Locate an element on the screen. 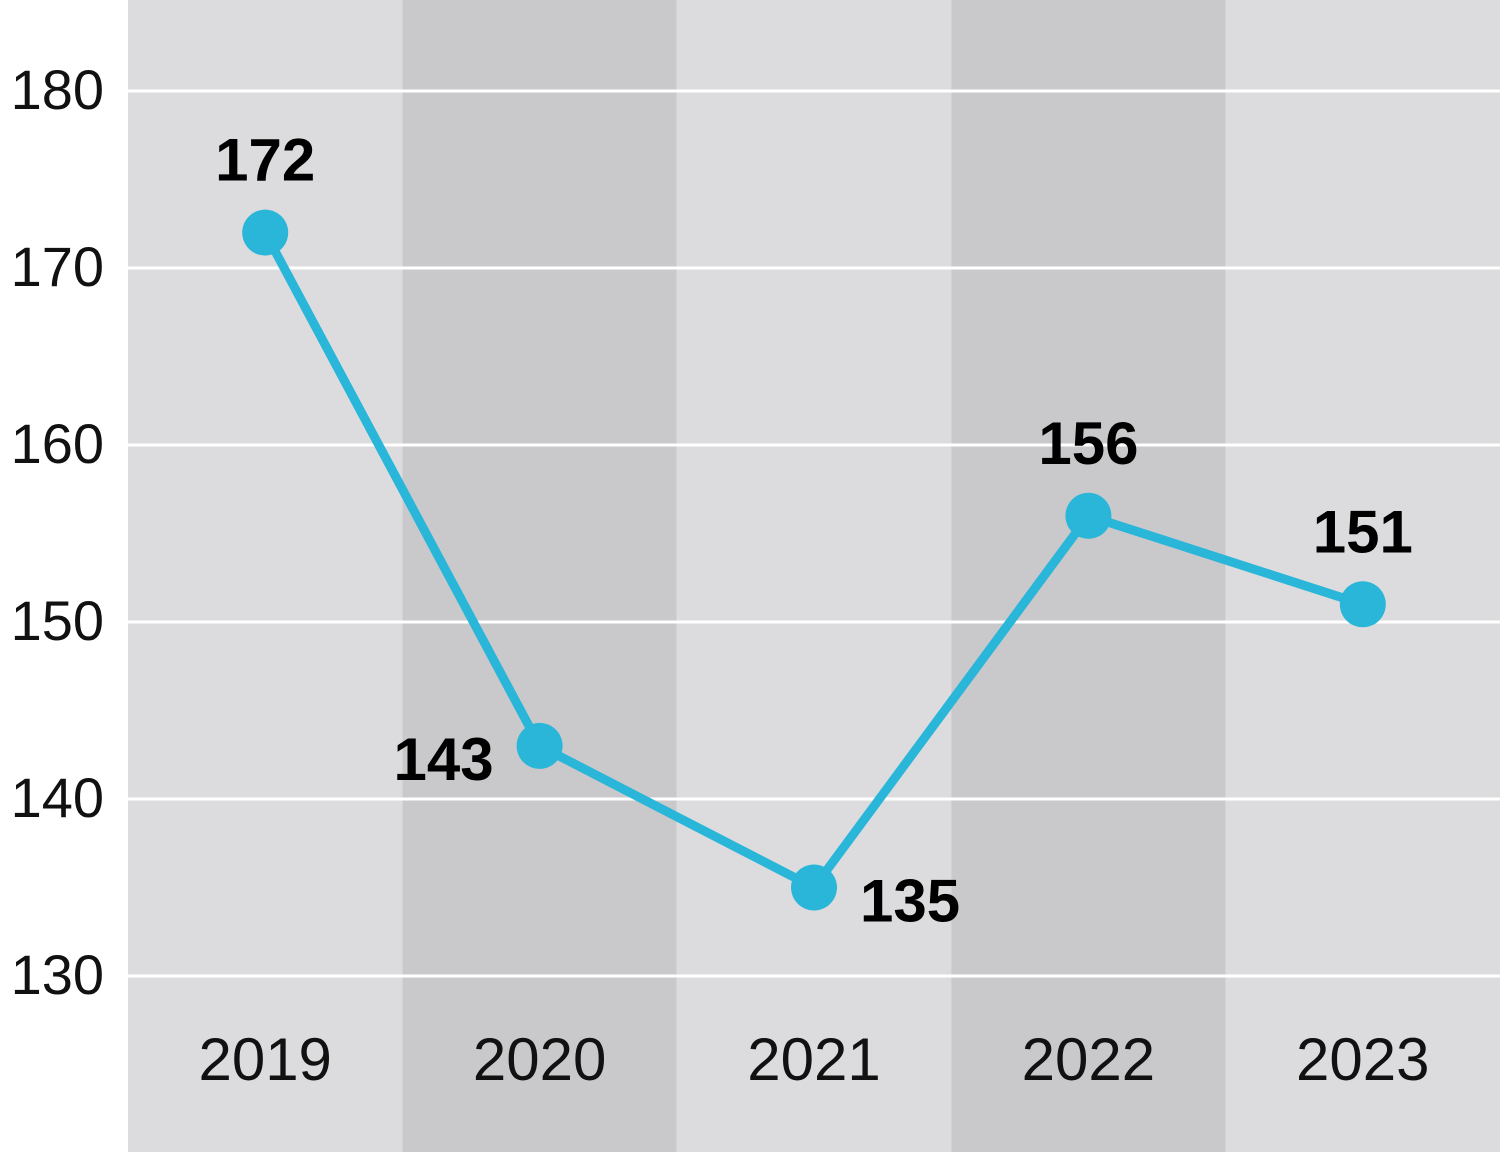  y-tick-label: 150 is located at coordinates (57, 620).